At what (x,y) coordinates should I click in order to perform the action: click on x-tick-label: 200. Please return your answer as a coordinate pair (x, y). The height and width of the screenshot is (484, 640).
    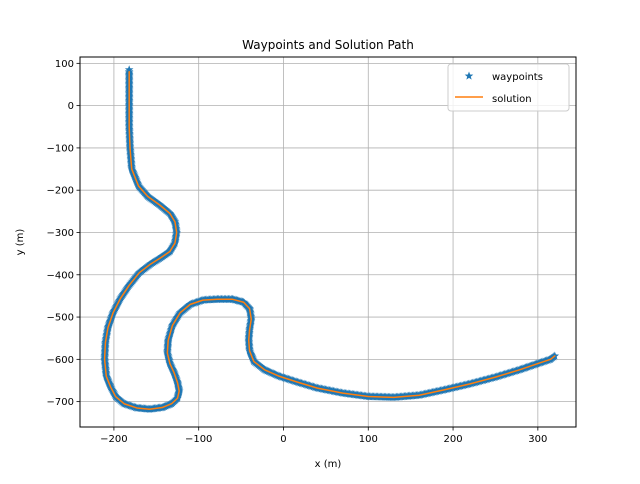
    Looking at the image, I should click on (453, 439).